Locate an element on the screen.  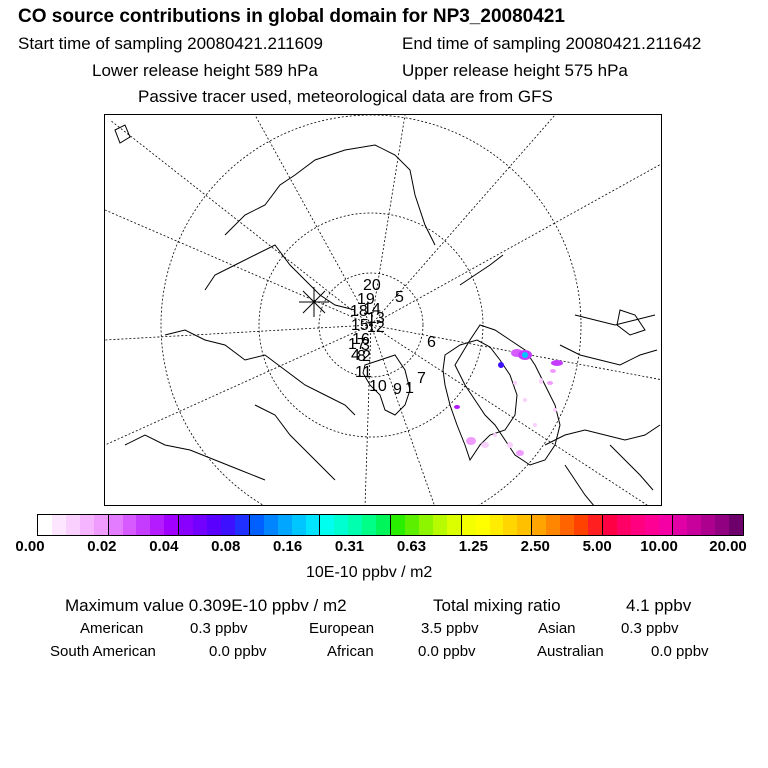
region-name: South American is located at coordinates (103, 651).